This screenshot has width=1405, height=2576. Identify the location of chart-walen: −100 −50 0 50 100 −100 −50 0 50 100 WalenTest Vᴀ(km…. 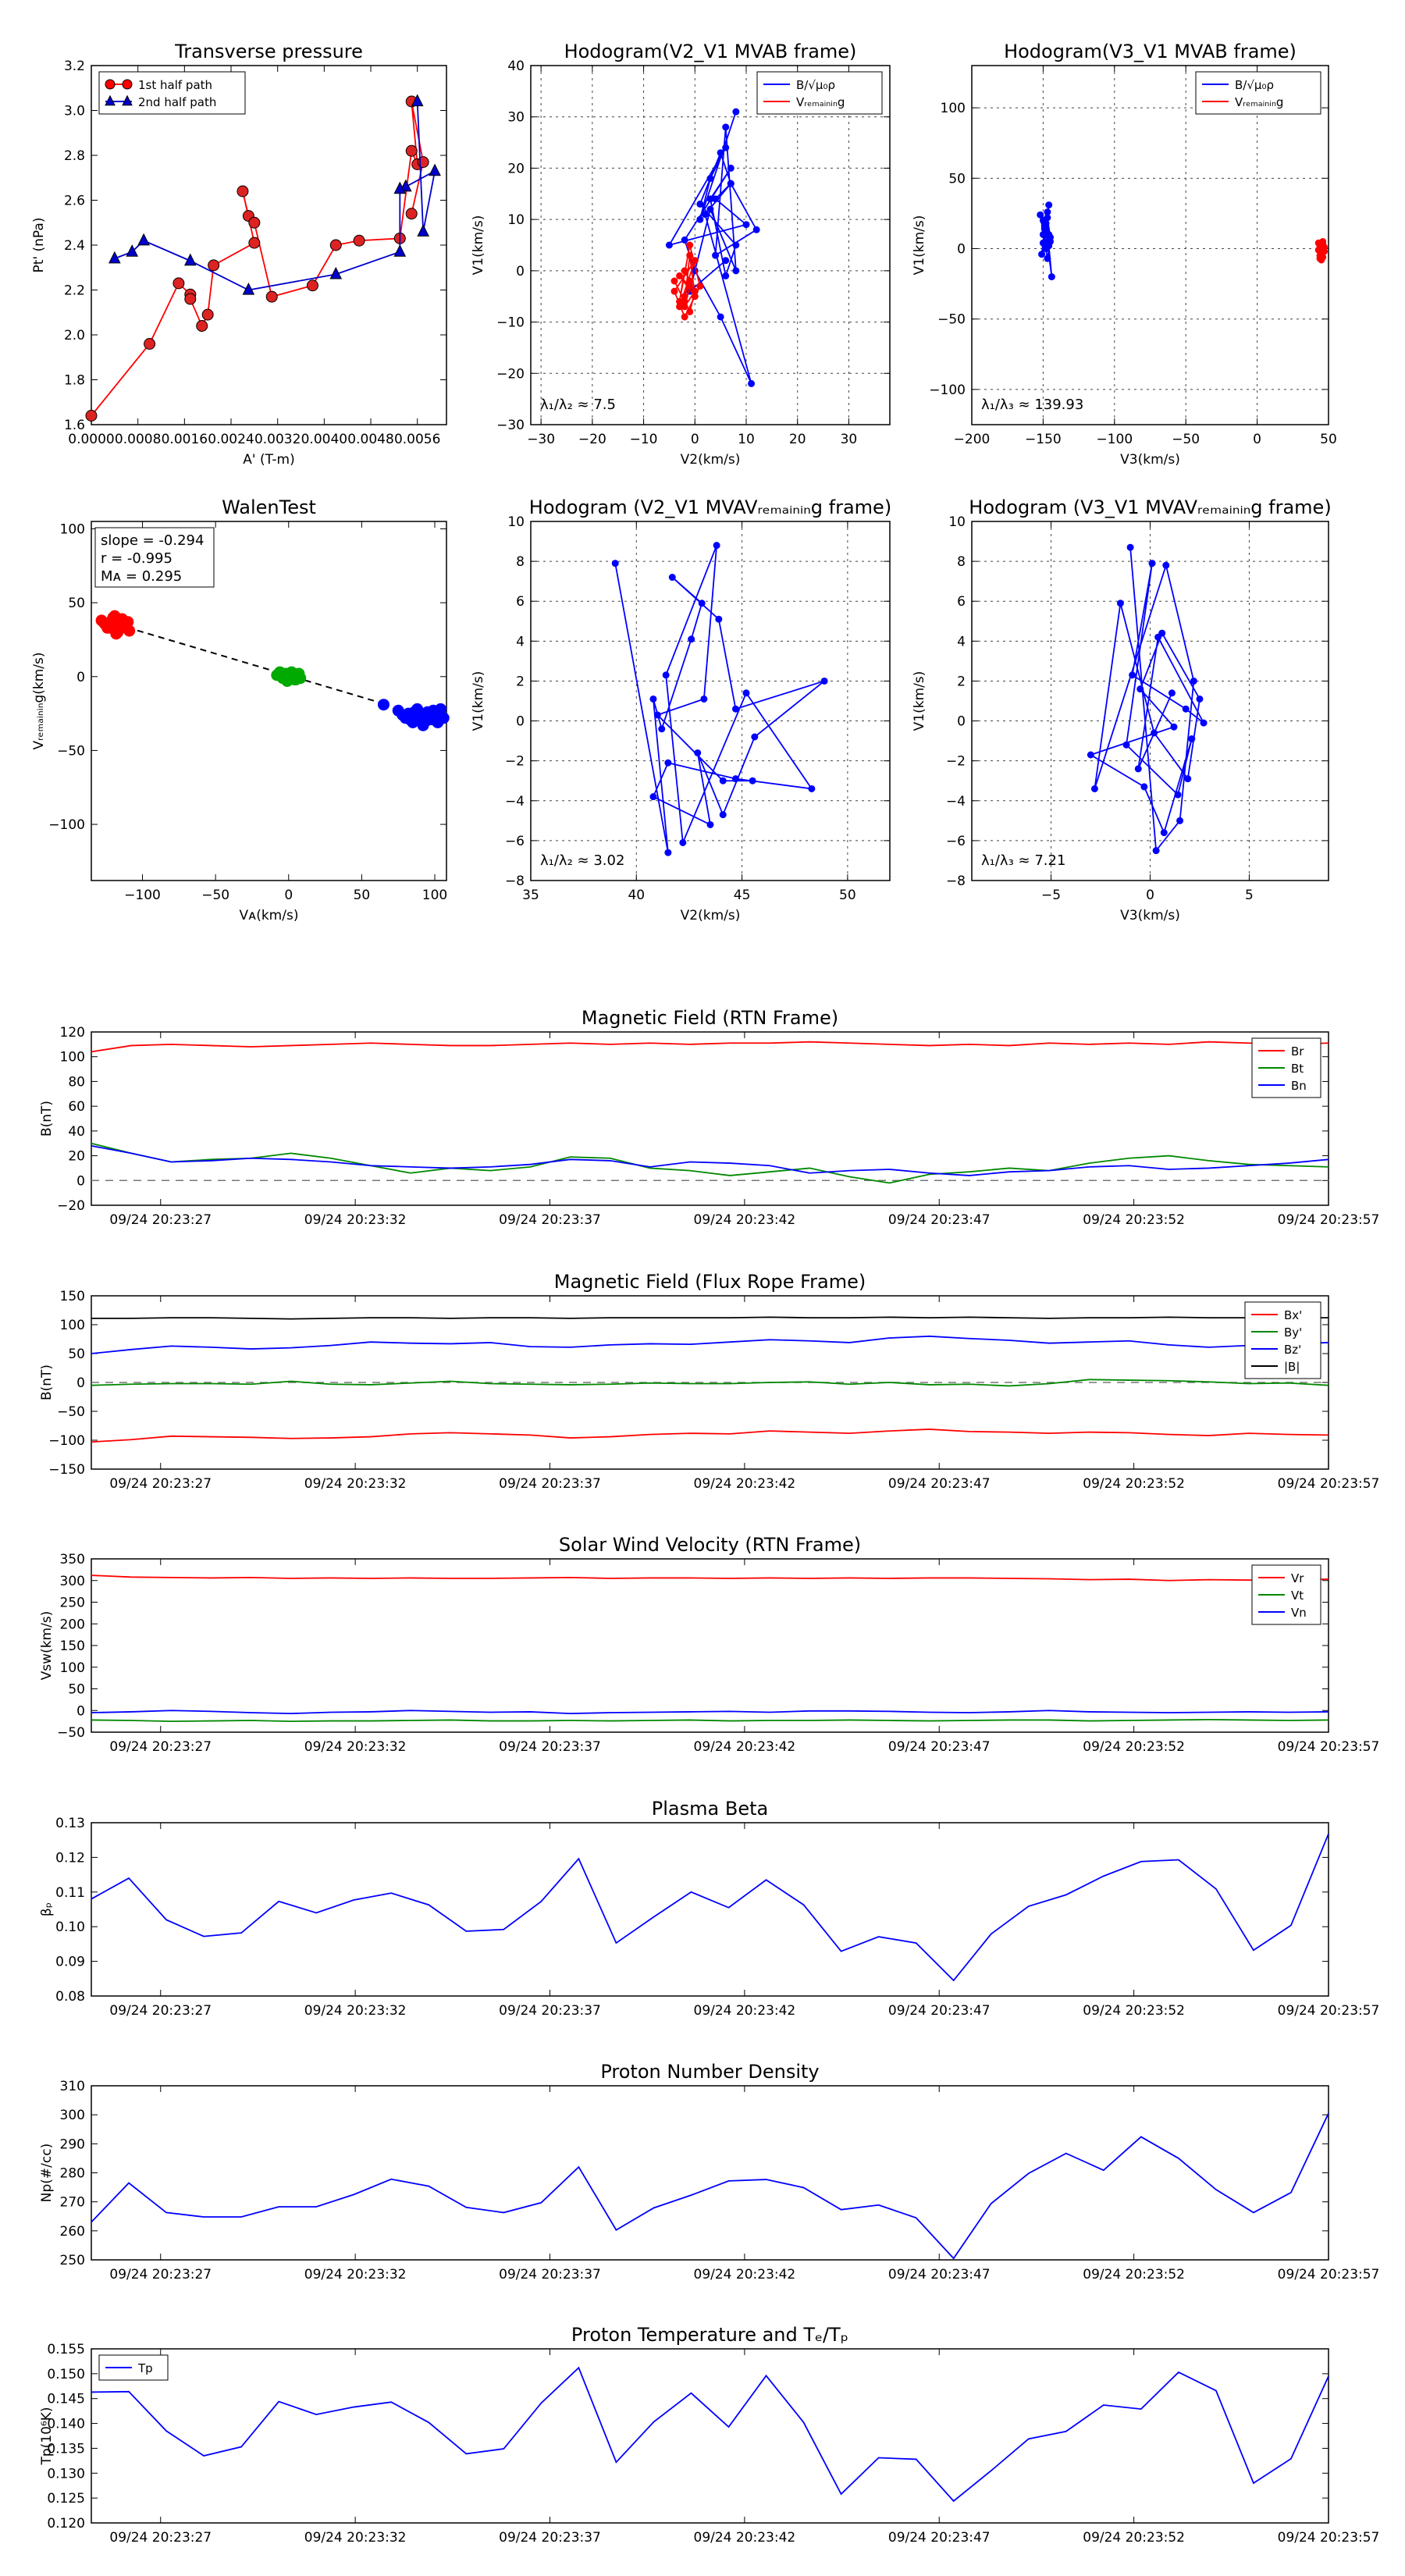
(241, 709).